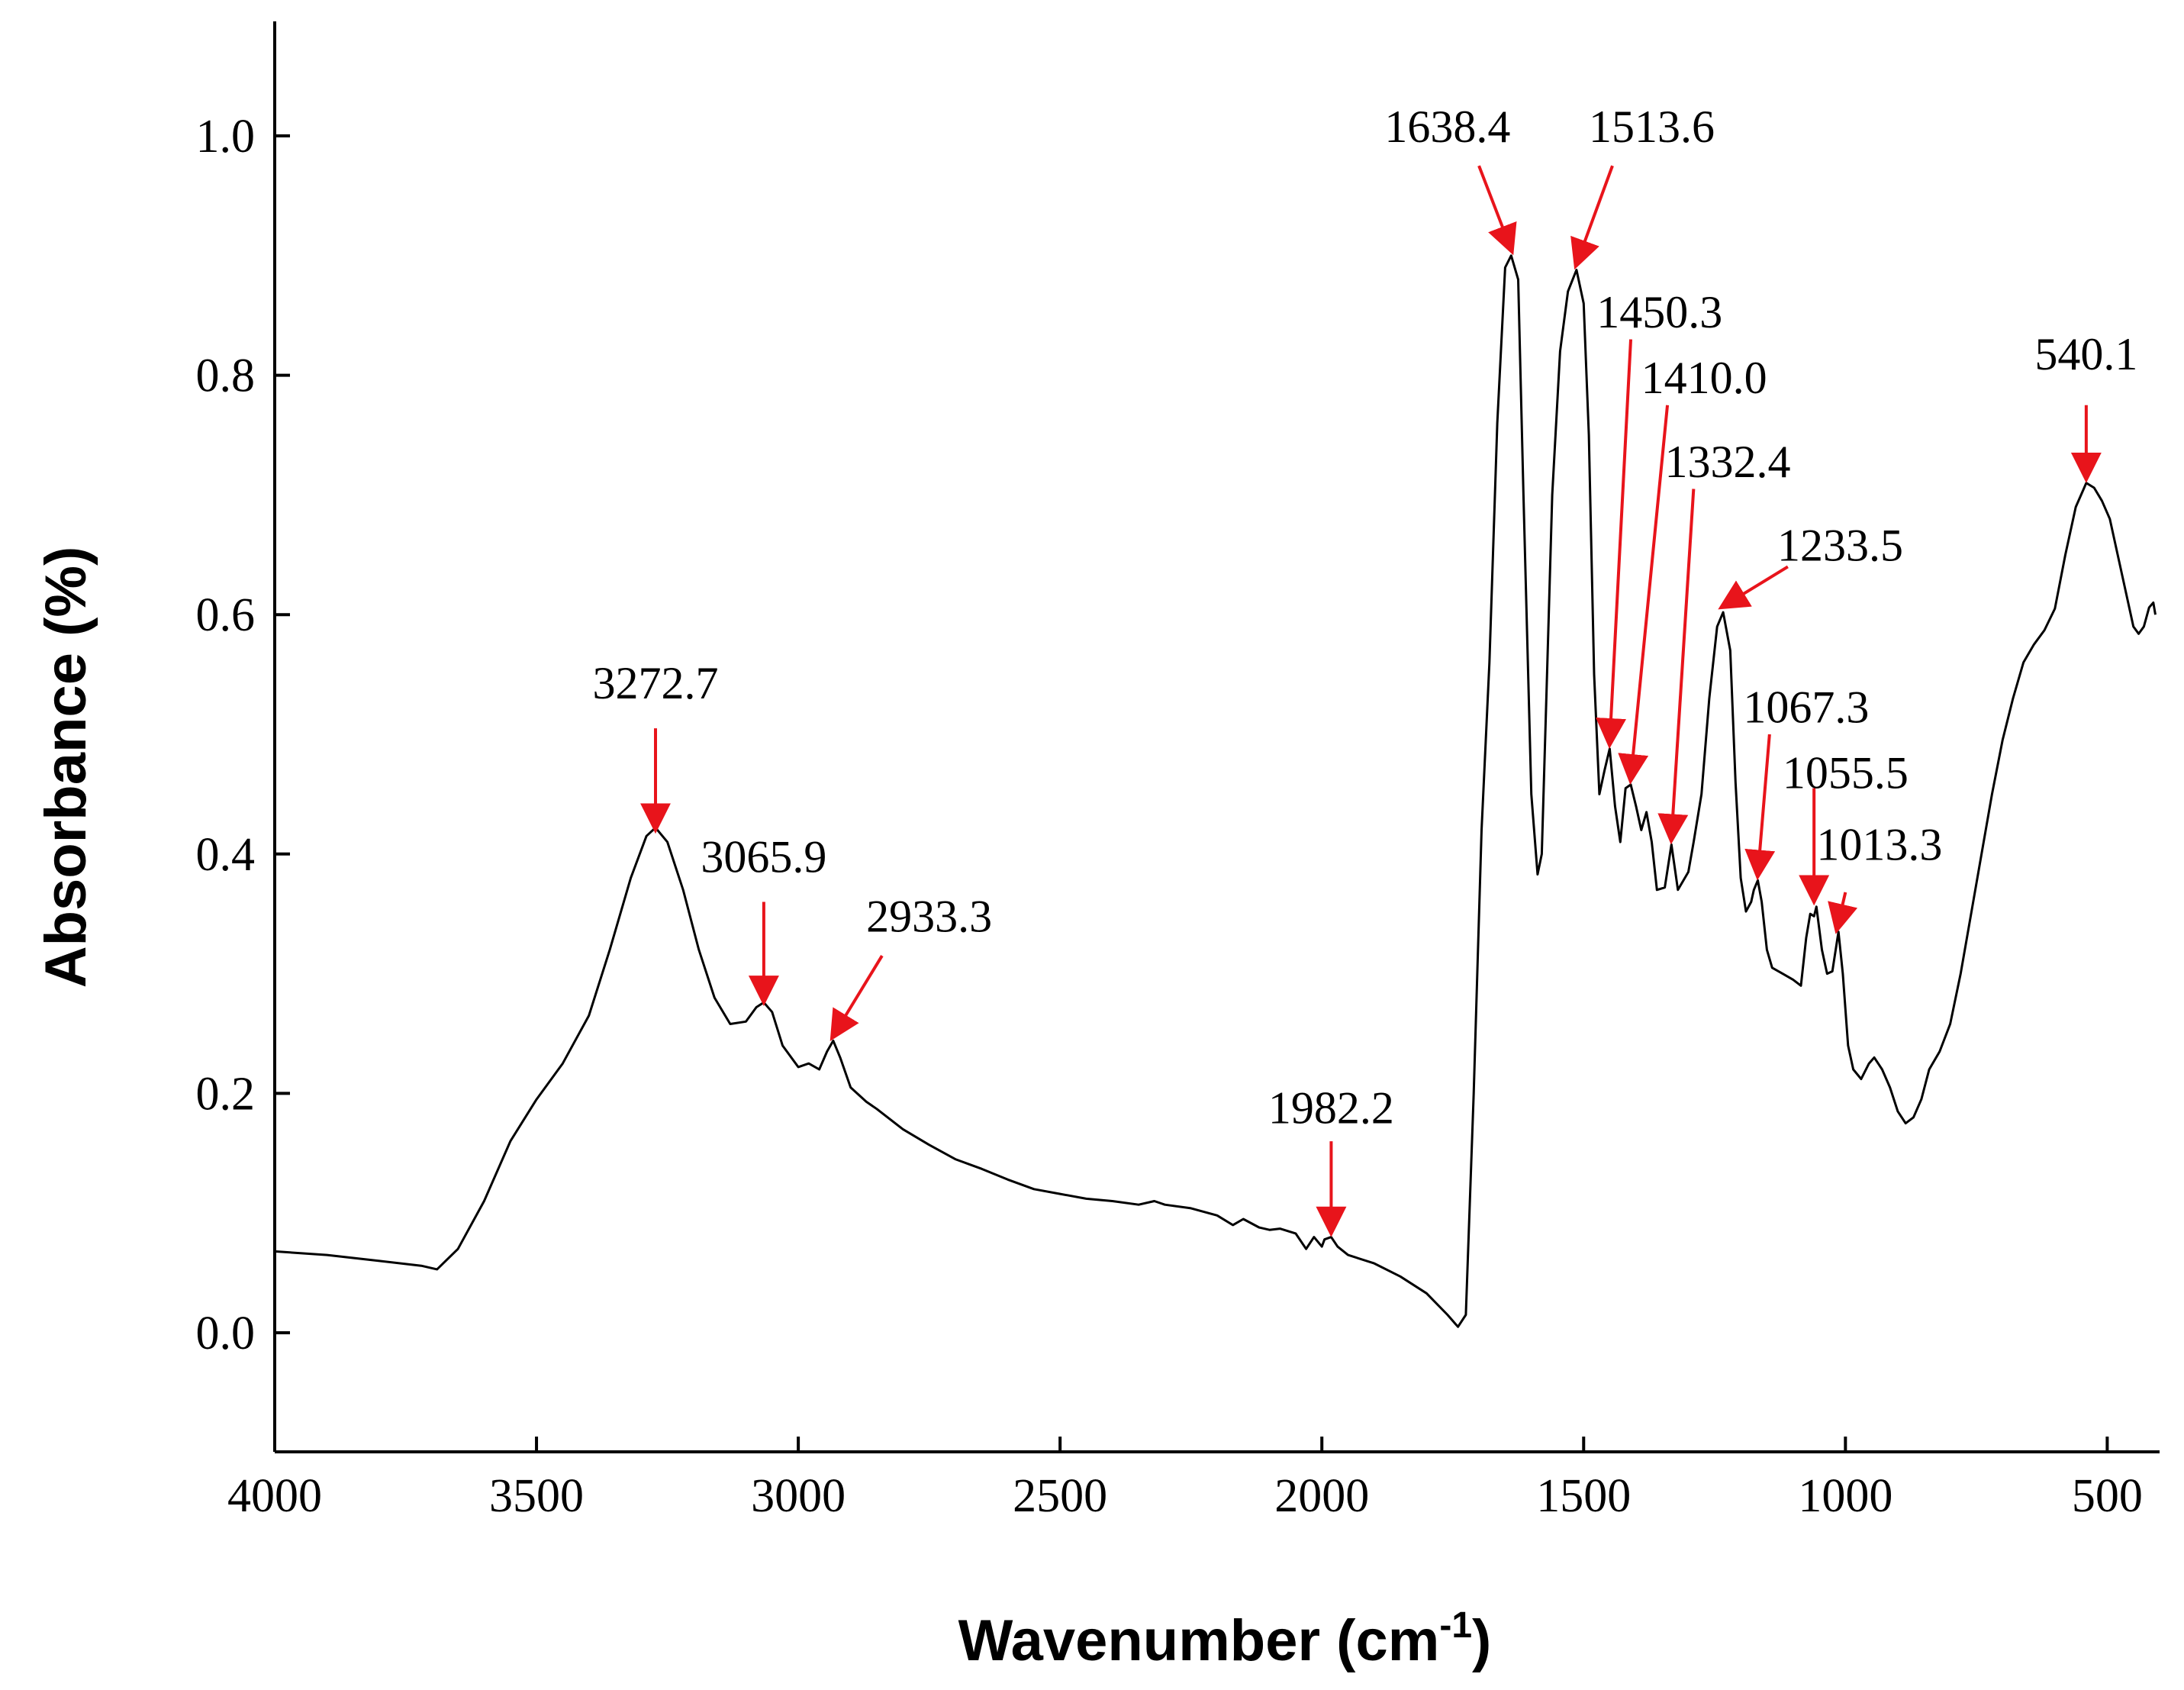  What do you see at coordinates (1727, 462) in the screenshot?
I see `peak-label: 1332.4` at bounding box center [1727, 462].